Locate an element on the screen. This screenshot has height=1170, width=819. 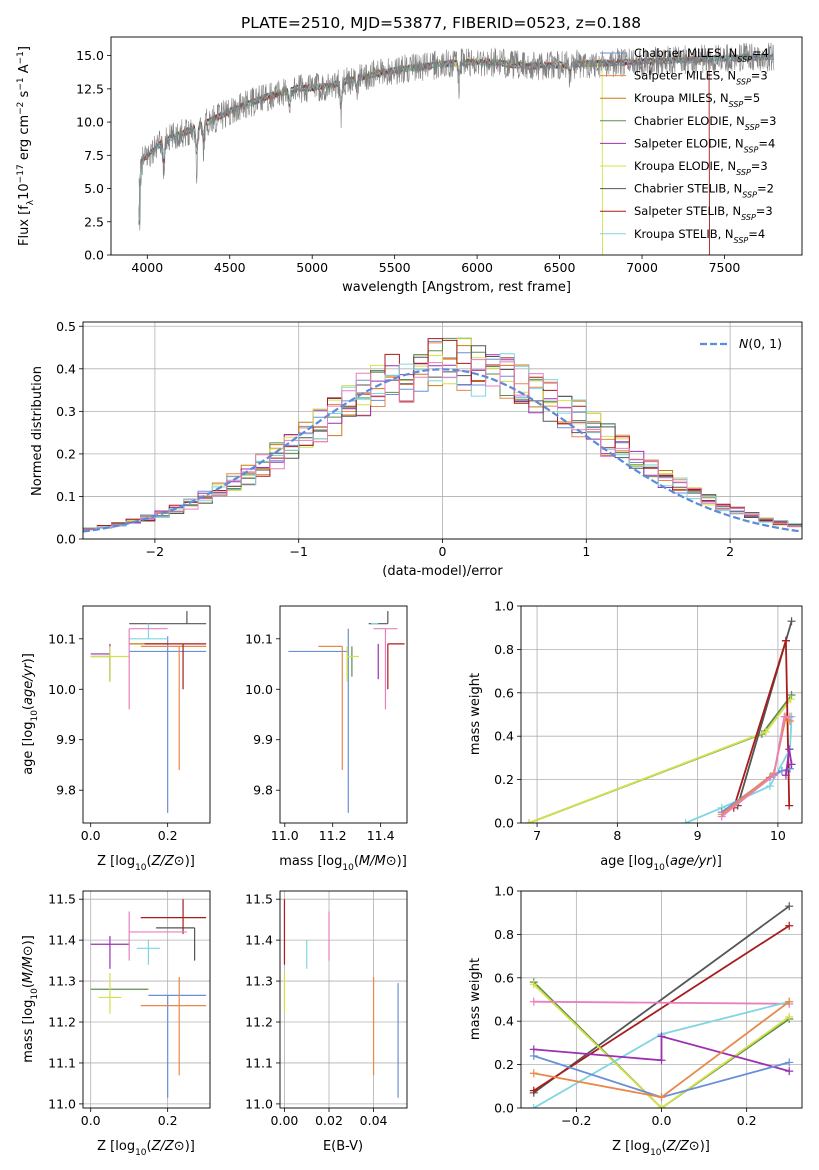
age_vs_mass-frame is located at coordinates (343, 714).